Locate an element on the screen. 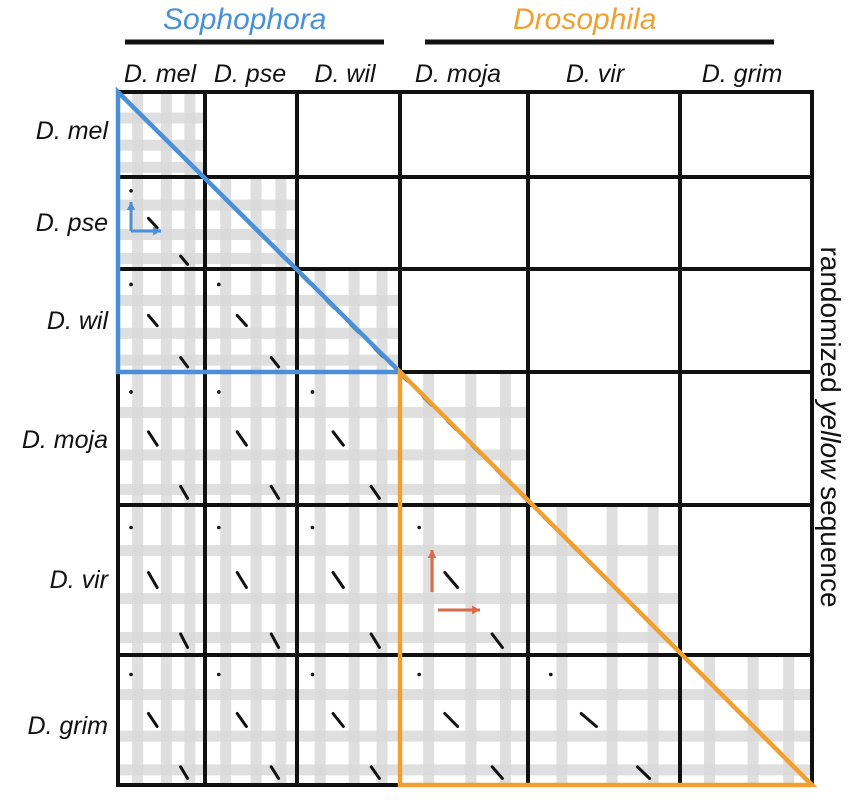 The width and height of the screenshot is (861, 800). seg-5-2-a is located at coordinates (338, 720).